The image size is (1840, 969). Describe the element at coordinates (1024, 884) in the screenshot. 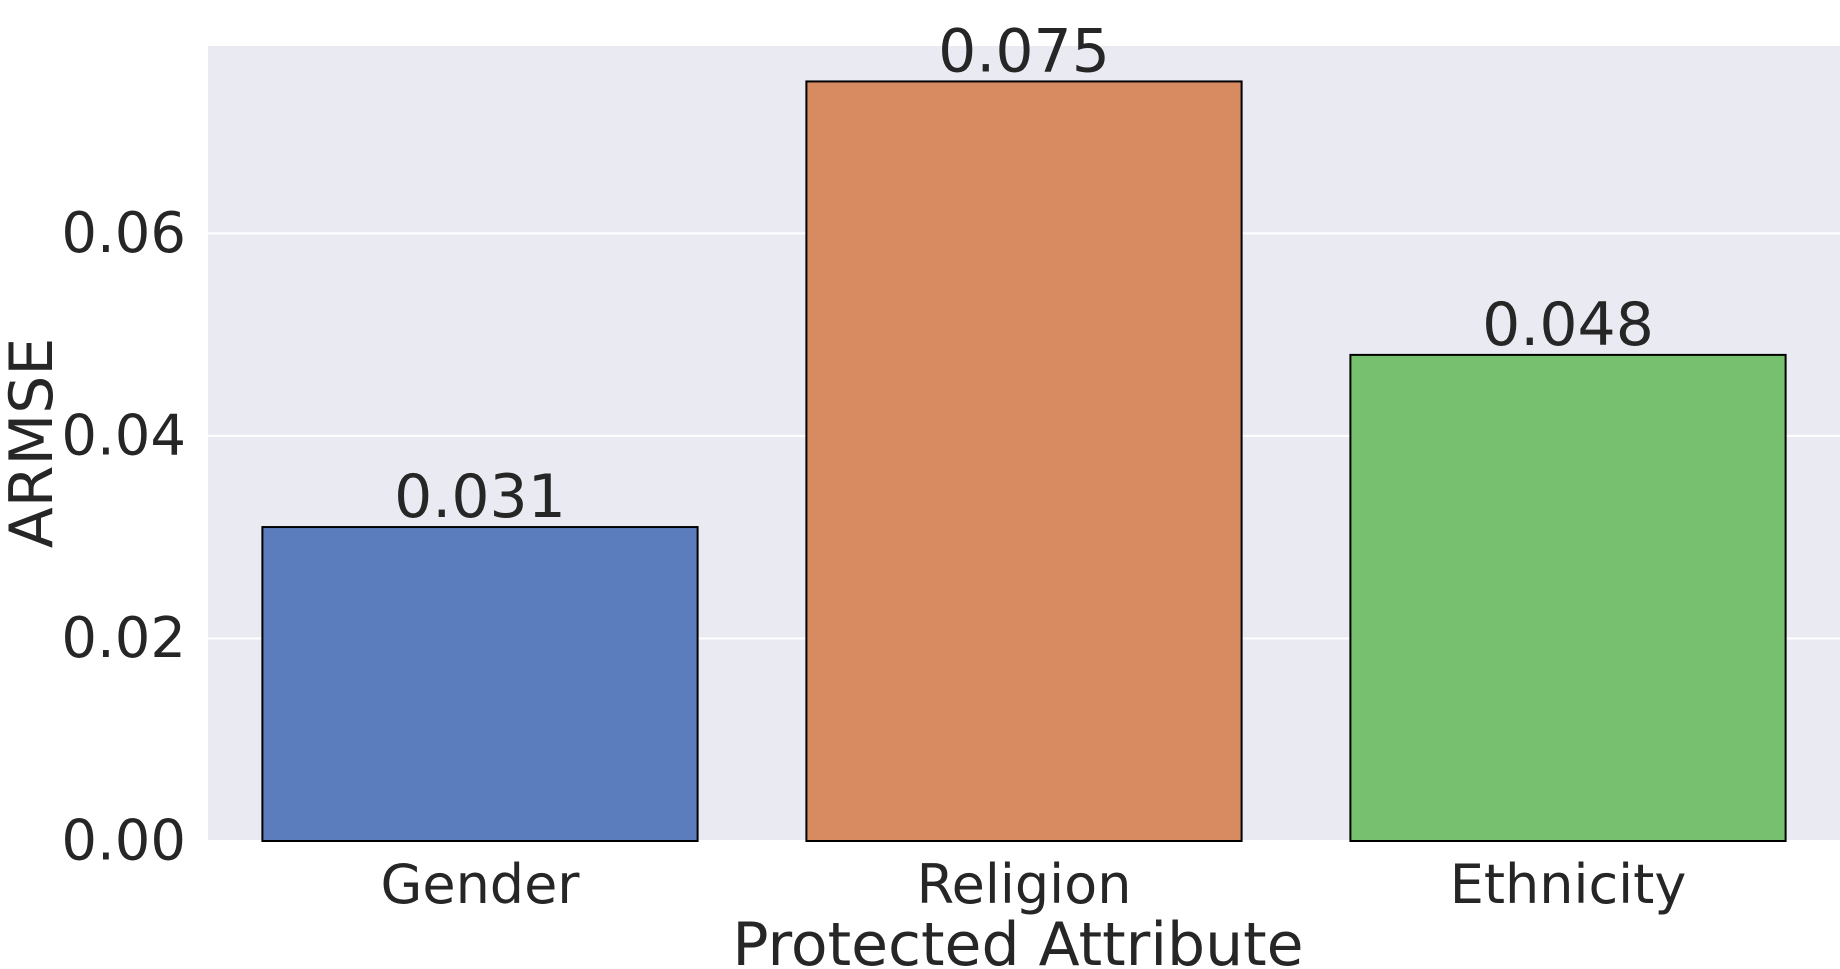

I see `x-tick-label: Religion` at that location.